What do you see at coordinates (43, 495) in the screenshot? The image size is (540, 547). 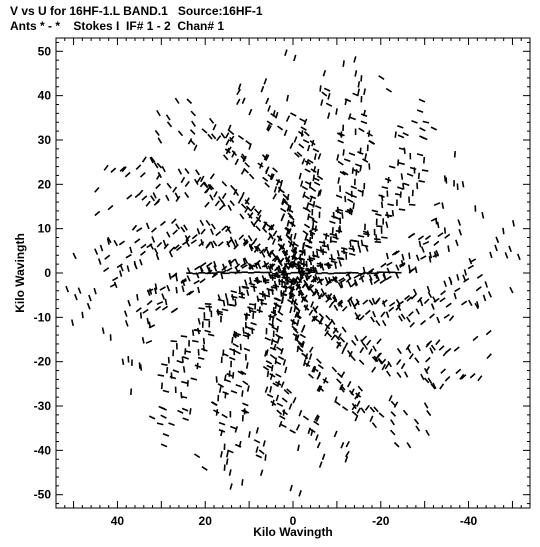 I see `y-tick-label: -50` at bounding box center [43, 495].